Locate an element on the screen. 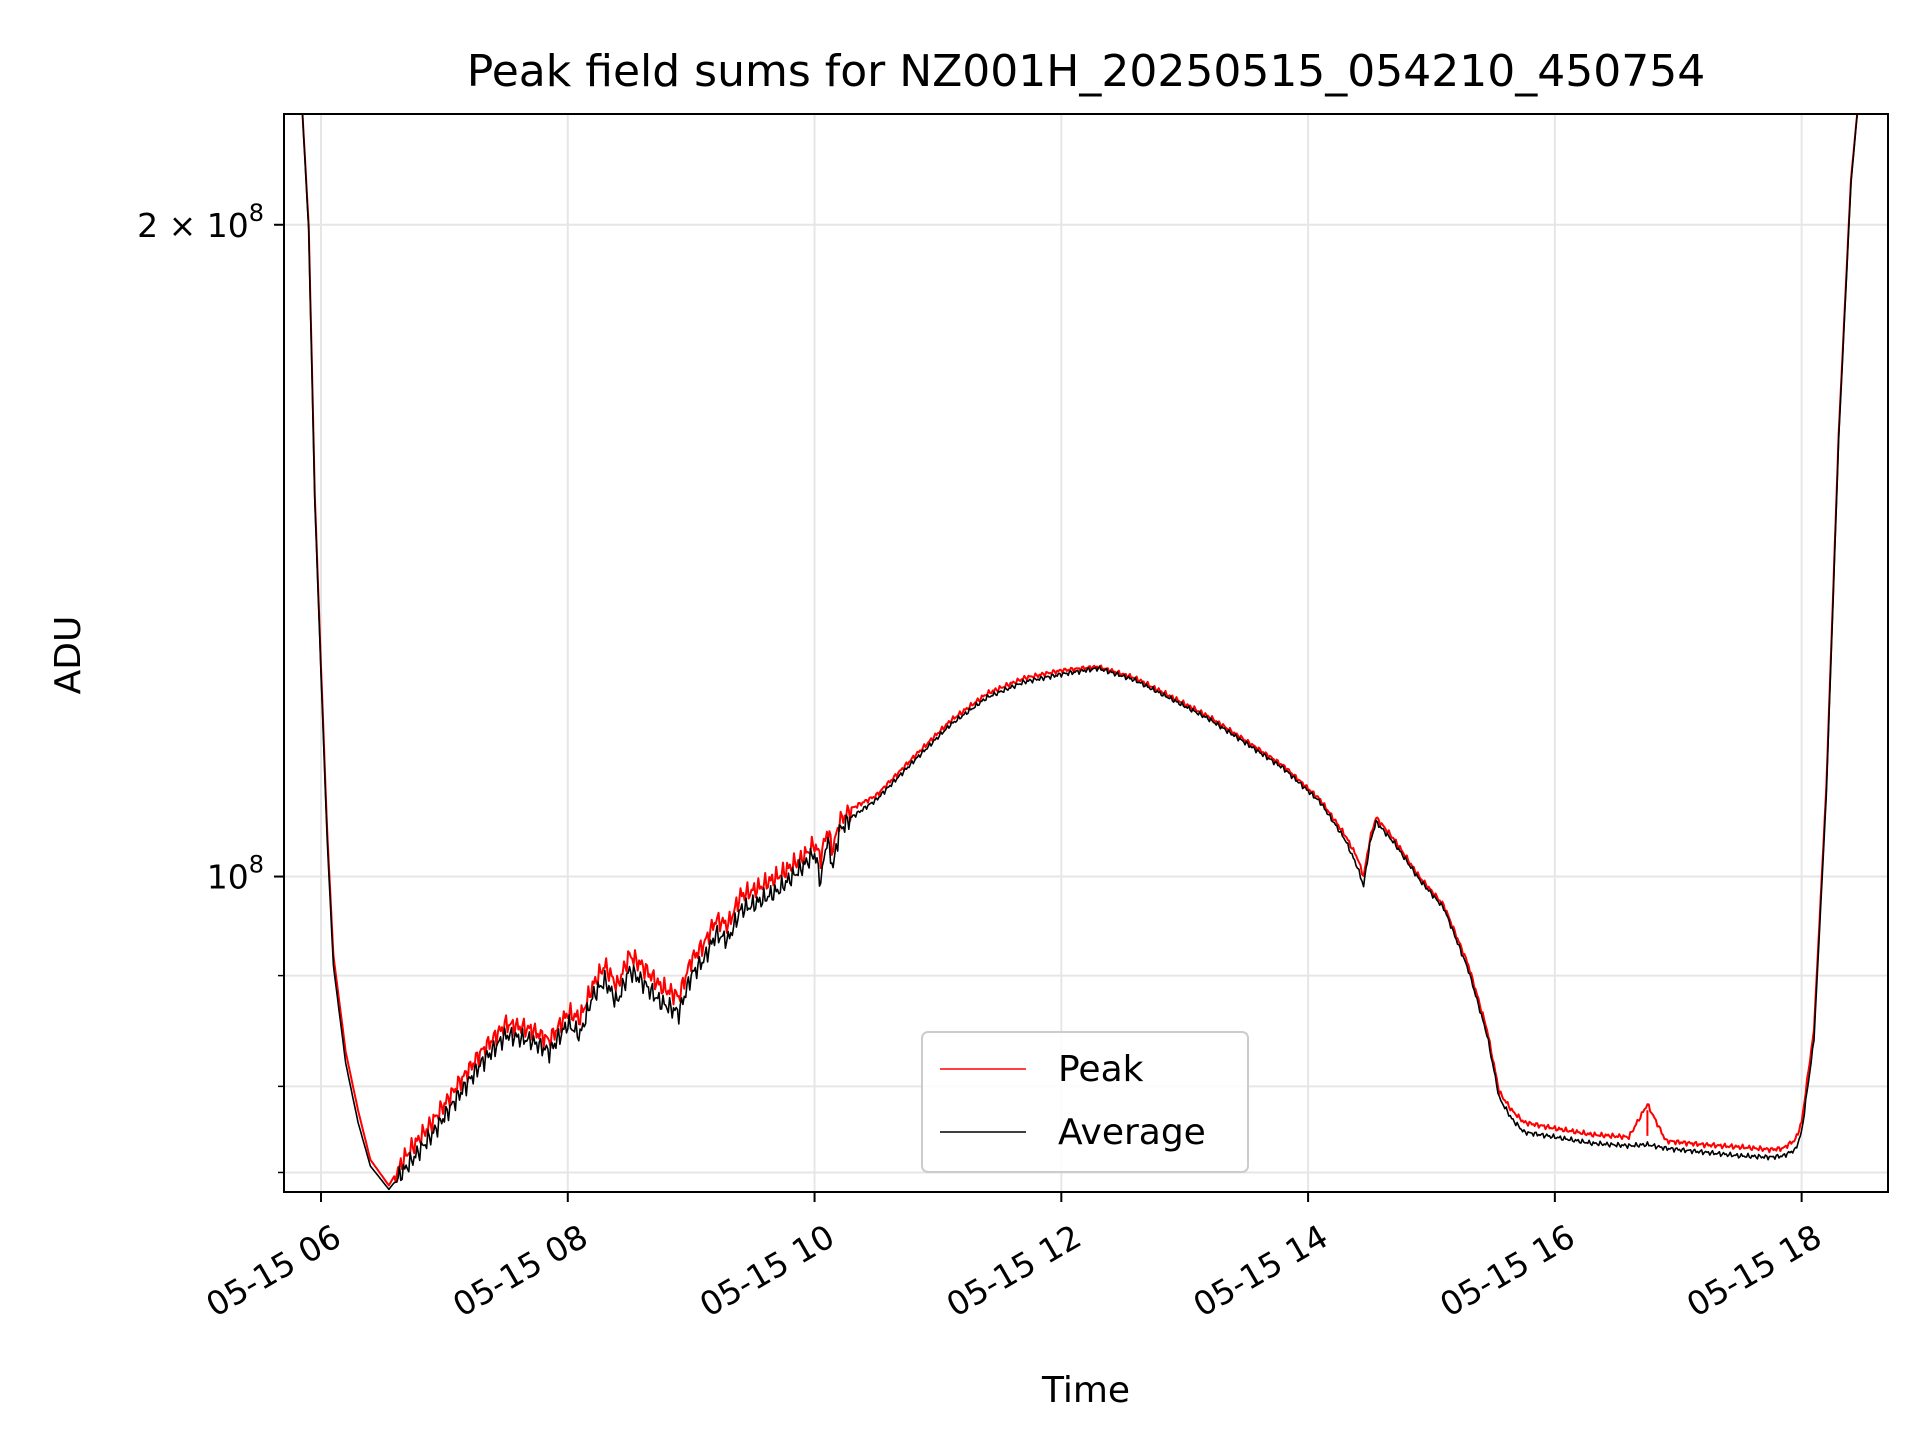  legend-label-average: Average is located at coordinates (1132, 1132).